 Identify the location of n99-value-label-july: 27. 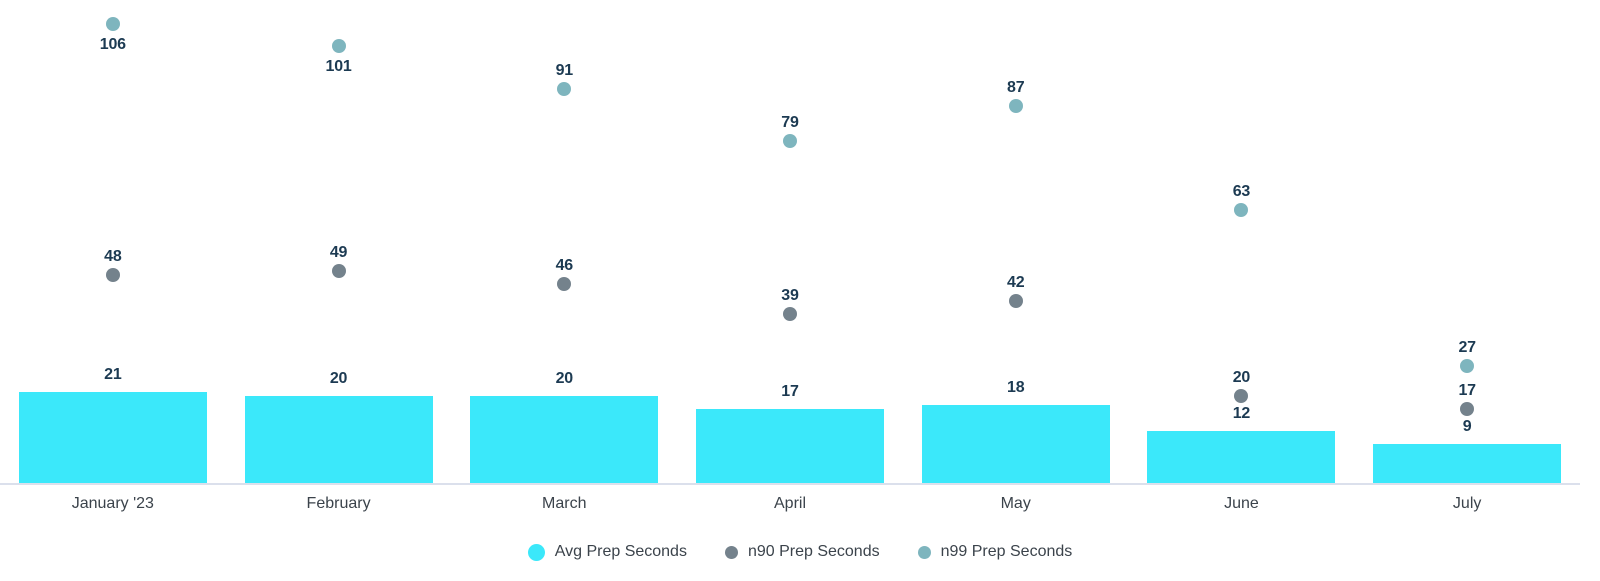
(1467, 348).